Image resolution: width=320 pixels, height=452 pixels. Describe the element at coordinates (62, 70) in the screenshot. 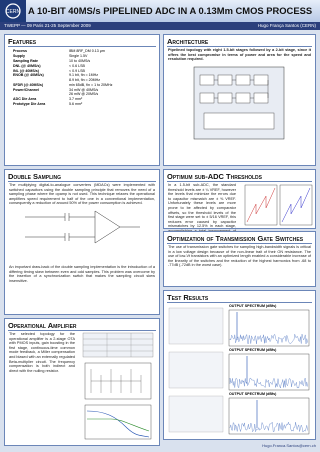

I see `feature-row: INL (@ 40MS/s) < 0.9 LSB` at that location.